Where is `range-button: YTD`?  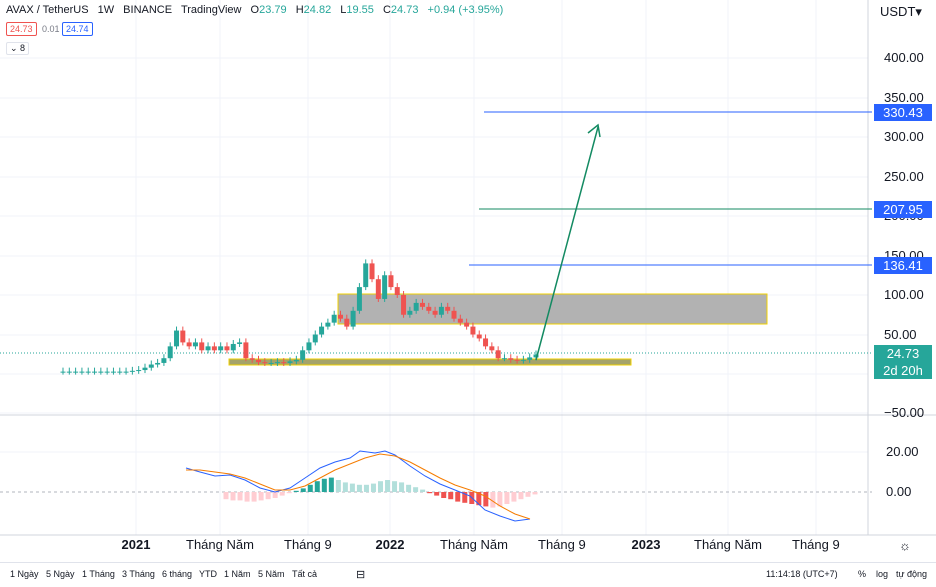
range-button: YTD is located at coordinates (208, 574).